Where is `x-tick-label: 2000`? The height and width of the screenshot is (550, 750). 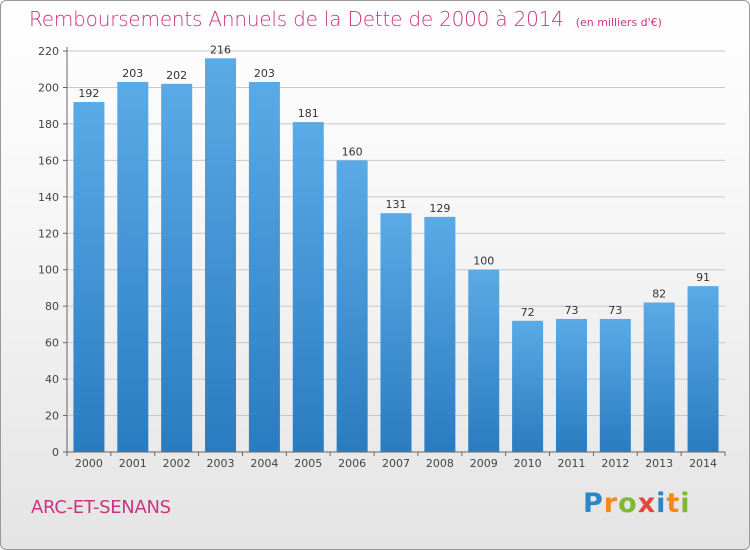
x-tick-label: 2000 is located at coordinates (89, 463).